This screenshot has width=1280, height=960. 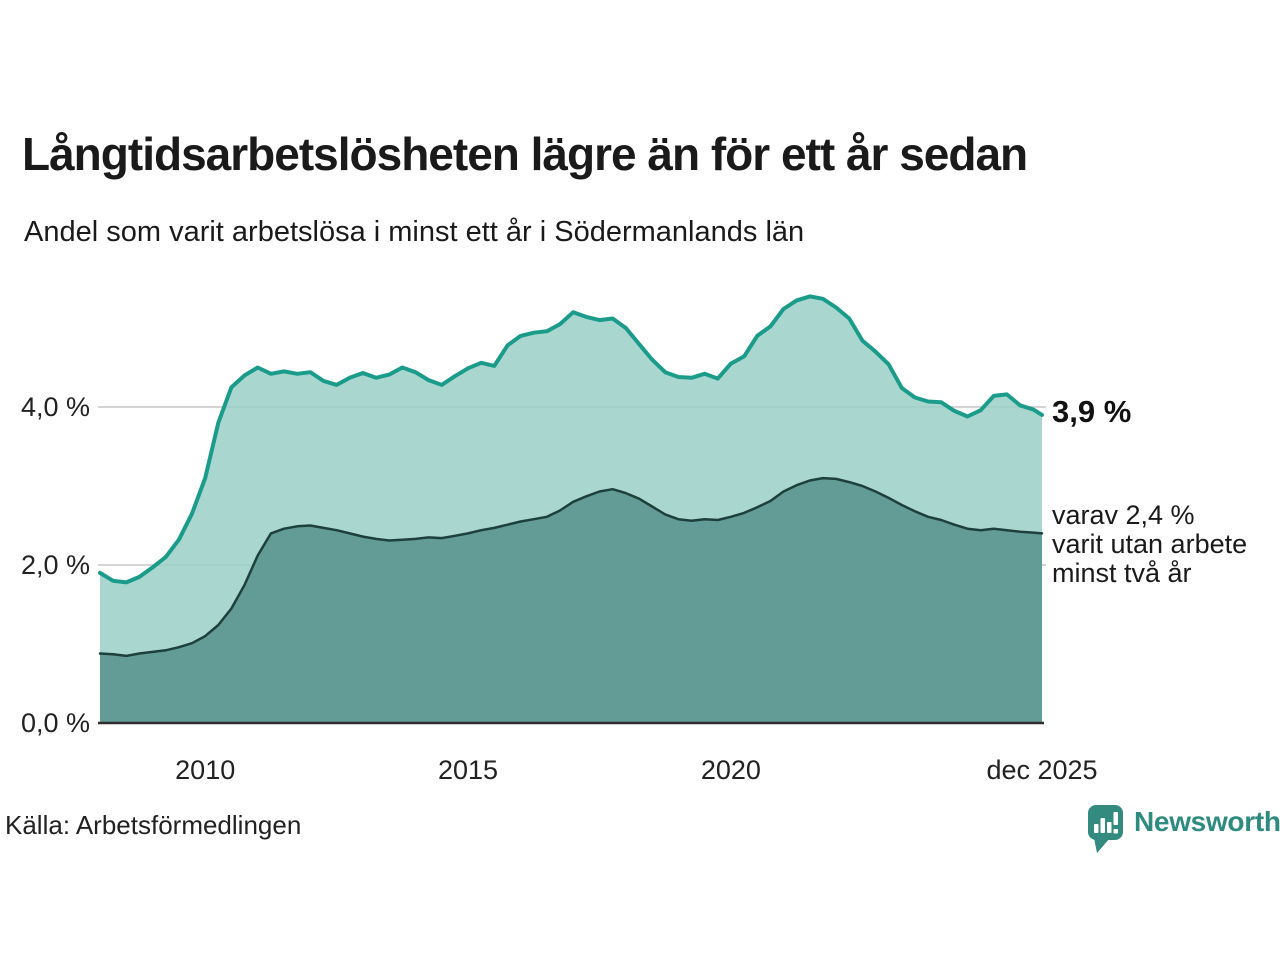 What do you see at coordinates (153, 825) in the screenshot?
I see `source-label: Källa: Arbetsförmedlingen` at bounding box center [153, 825].